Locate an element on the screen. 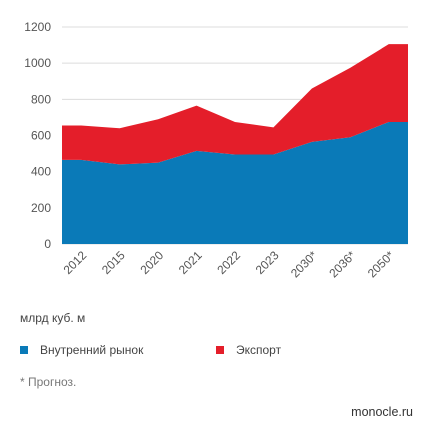  x-tick-label: 2022 is located at coordinates (228, 262).